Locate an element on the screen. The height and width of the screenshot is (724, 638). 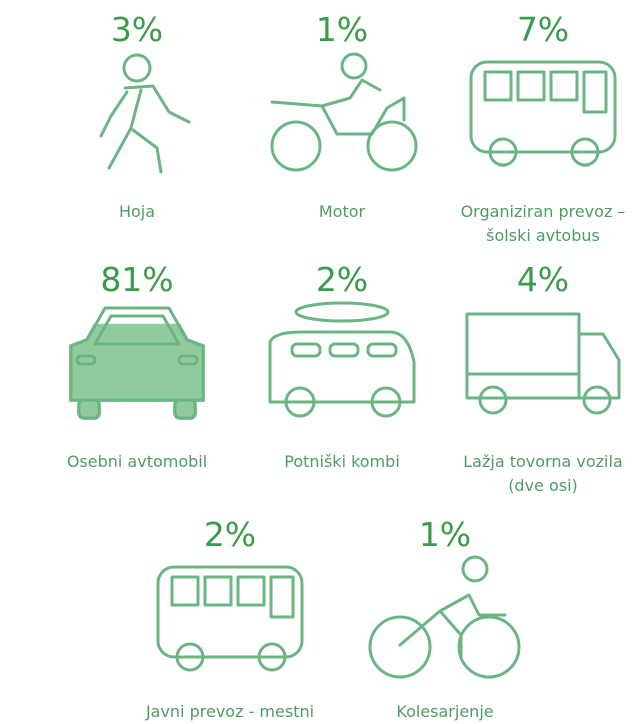
value-label: 7% is located at coordinates (543, 29).